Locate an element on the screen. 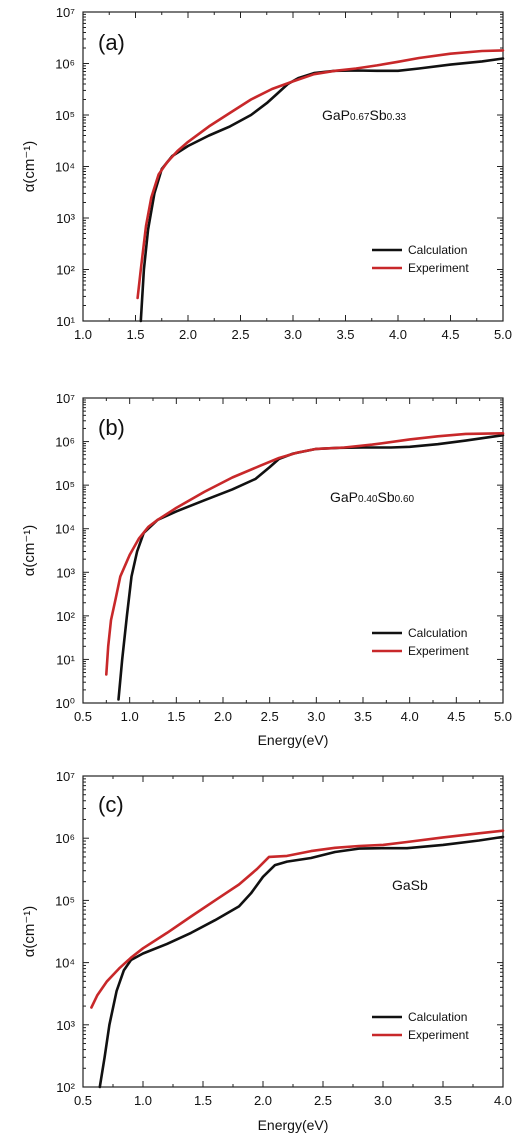 The height and width of the screenshot is (1137, 522). compound-annotation: GaP0.67Sb0.33 is located at coordinates (364, 115).